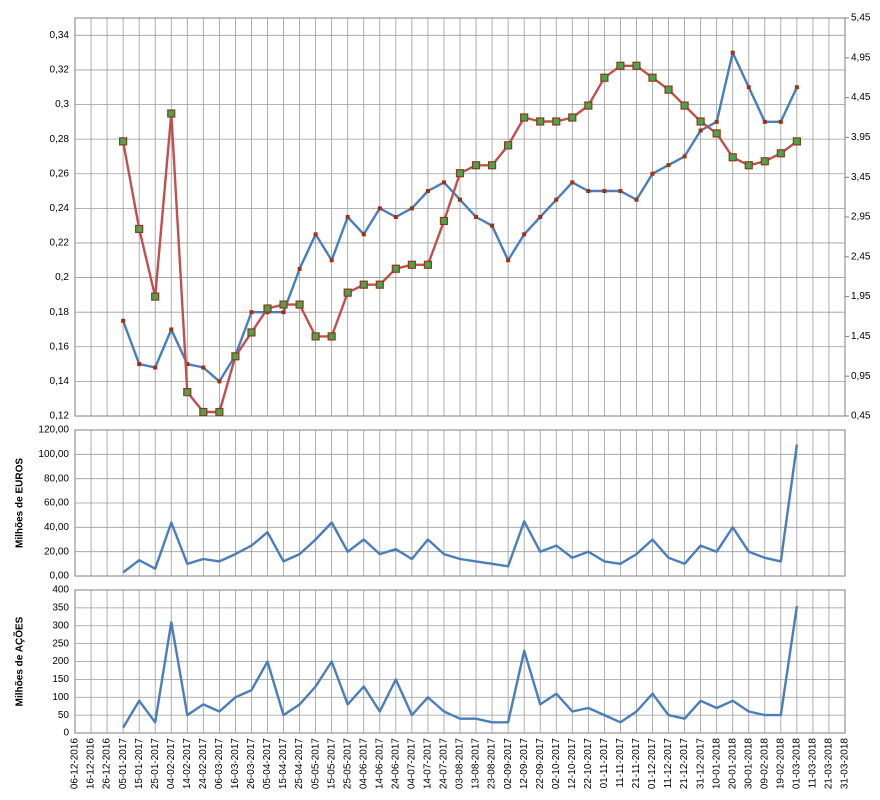 The image size is (880, 800). Describe the element at coordinates (652, 764) in the screenshot. I see `x-tick-label: 01-12-2017` at that location.